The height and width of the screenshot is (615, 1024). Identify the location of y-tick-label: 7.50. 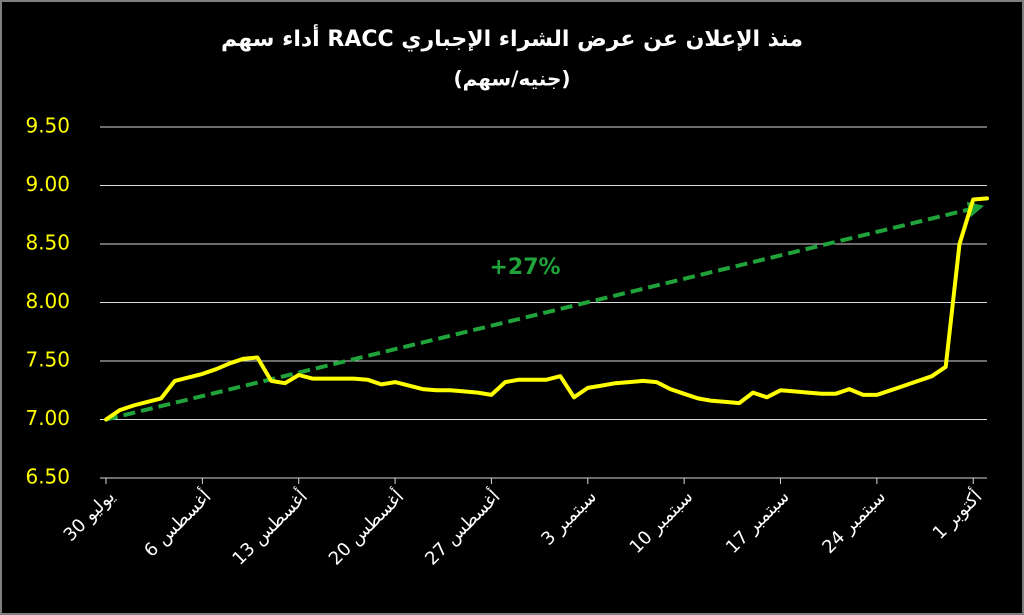
(47, 360).